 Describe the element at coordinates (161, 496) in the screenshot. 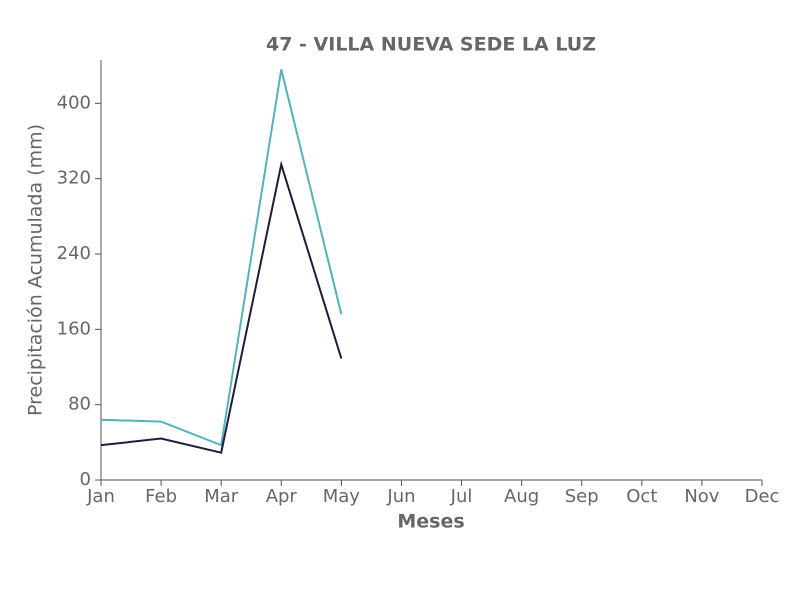

I see `x-tick-label: Feb` at that location.